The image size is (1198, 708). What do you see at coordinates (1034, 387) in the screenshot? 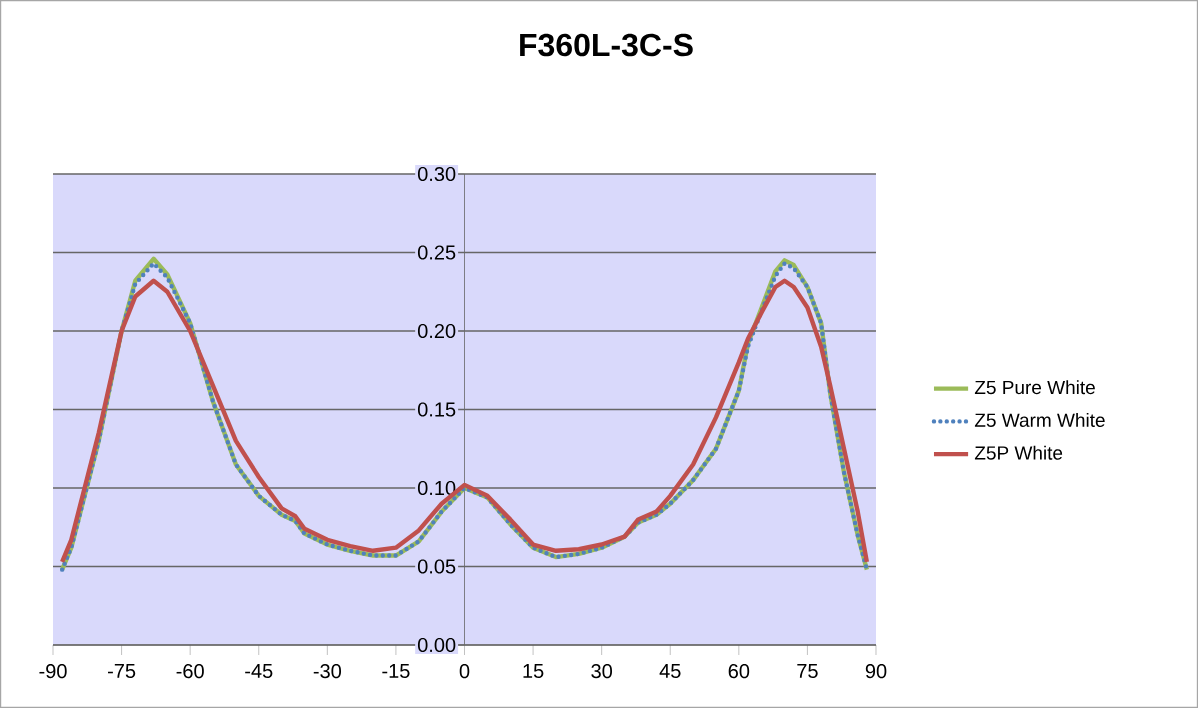
I see `legend-label: Z5 Pure White` at bounding box center [1034, 387].